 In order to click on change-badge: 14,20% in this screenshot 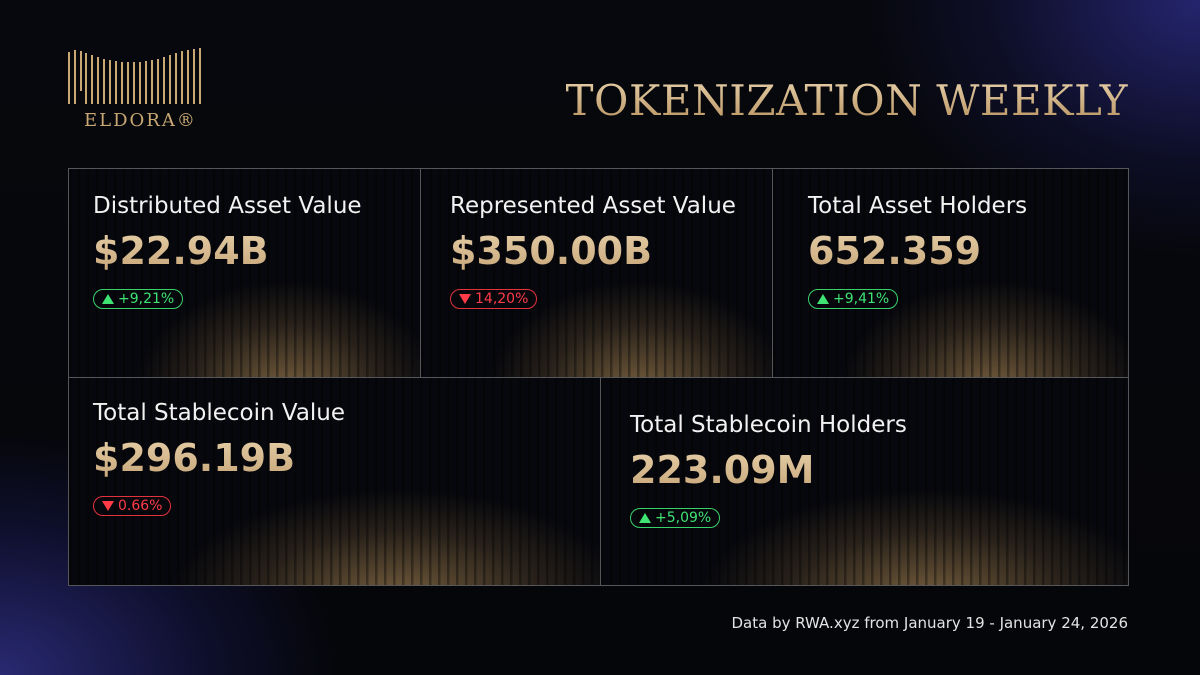, I will do `click(494, 299)`.